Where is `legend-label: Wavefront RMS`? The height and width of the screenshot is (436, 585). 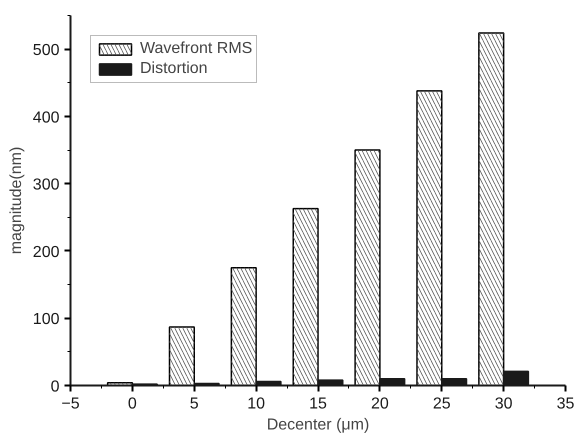
legend-label: Wavefront RMS is located at coordinates (196, 49).